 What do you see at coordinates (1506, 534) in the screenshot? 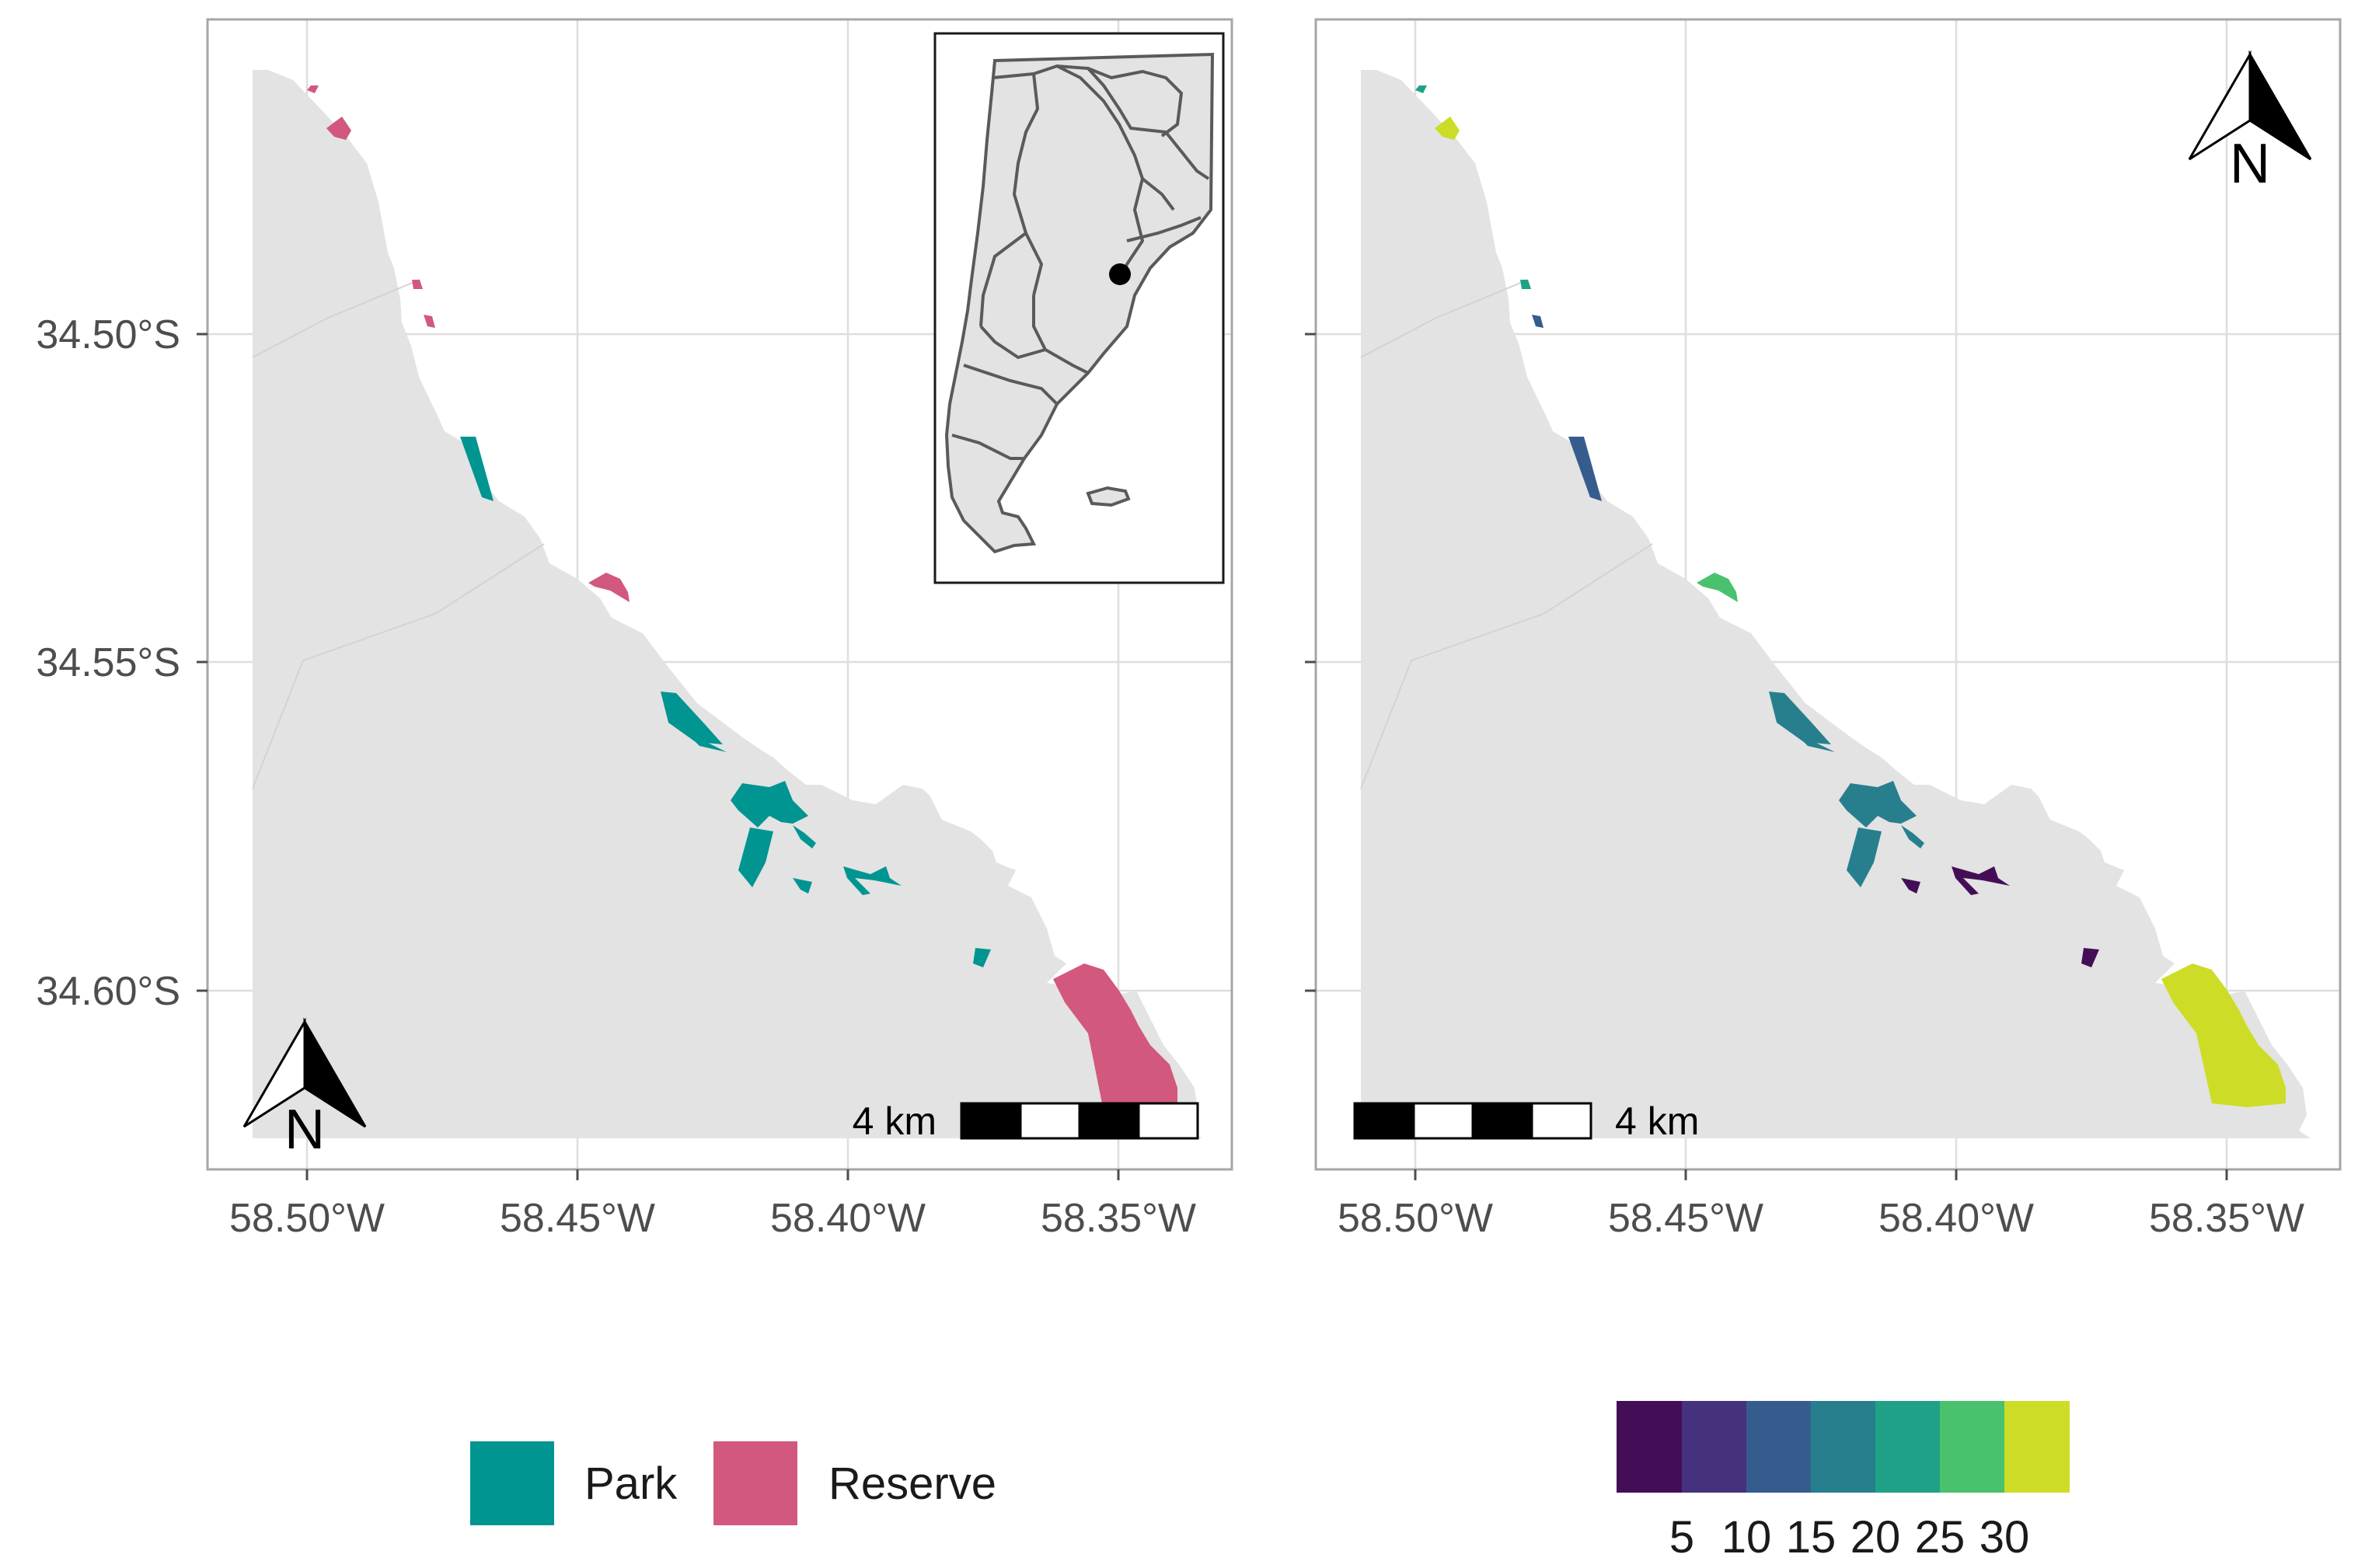
I see `right-internal-boundaries` at bounding box center [1506, 534].